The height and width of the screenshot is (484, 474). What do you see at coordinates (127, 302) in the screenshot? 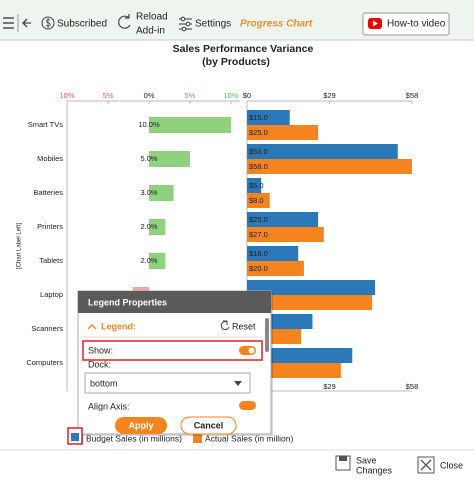
I see `popup-title: Legend Properties` at bounding box center [127, 302].